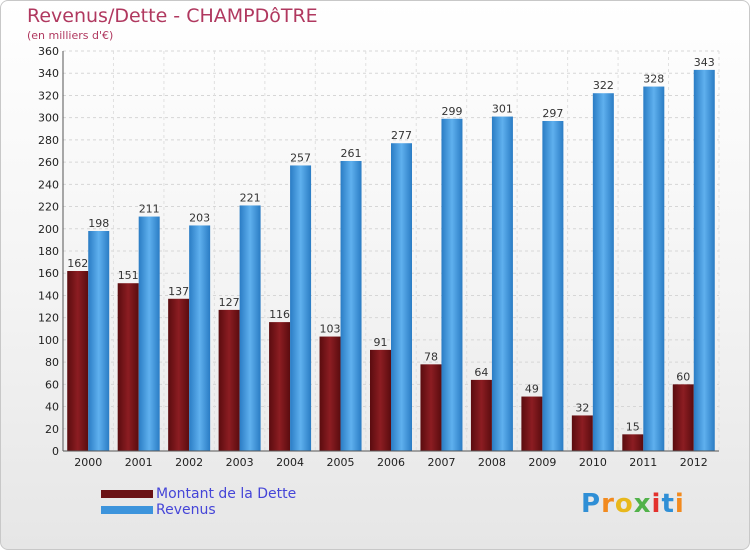  Describe the element at coordinates (330, 329) in the screenshot. I see `data-label-dette: 103` at that location.